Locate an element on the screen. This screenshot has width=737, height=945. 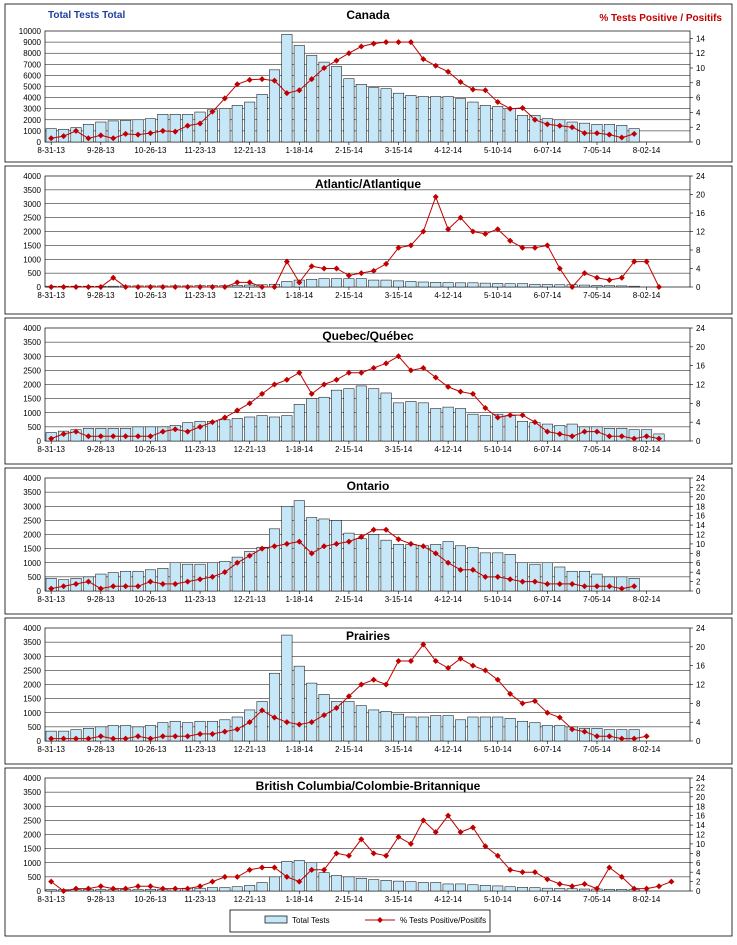
y2-tick-label: 6 is located at coordinates (698, 98).